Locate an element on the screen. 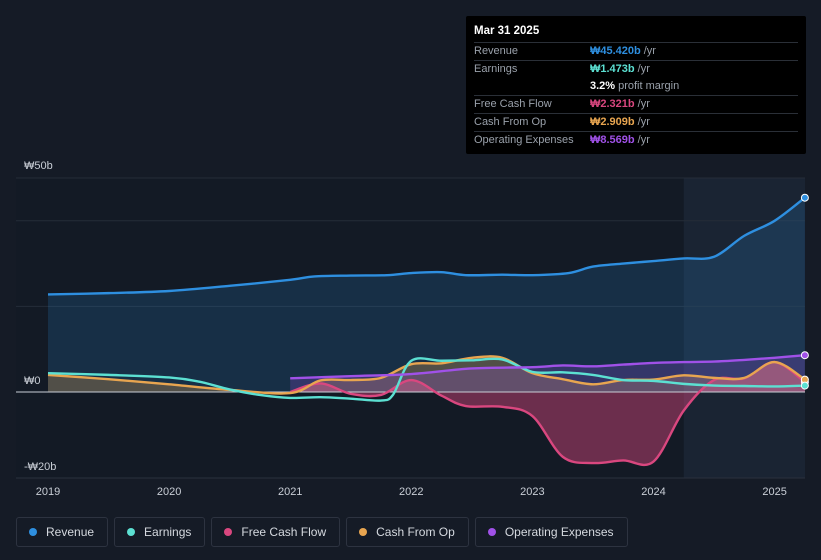  legend-item-free-cash-flow: Free Cash Flow is located at coordinates (276, 532).